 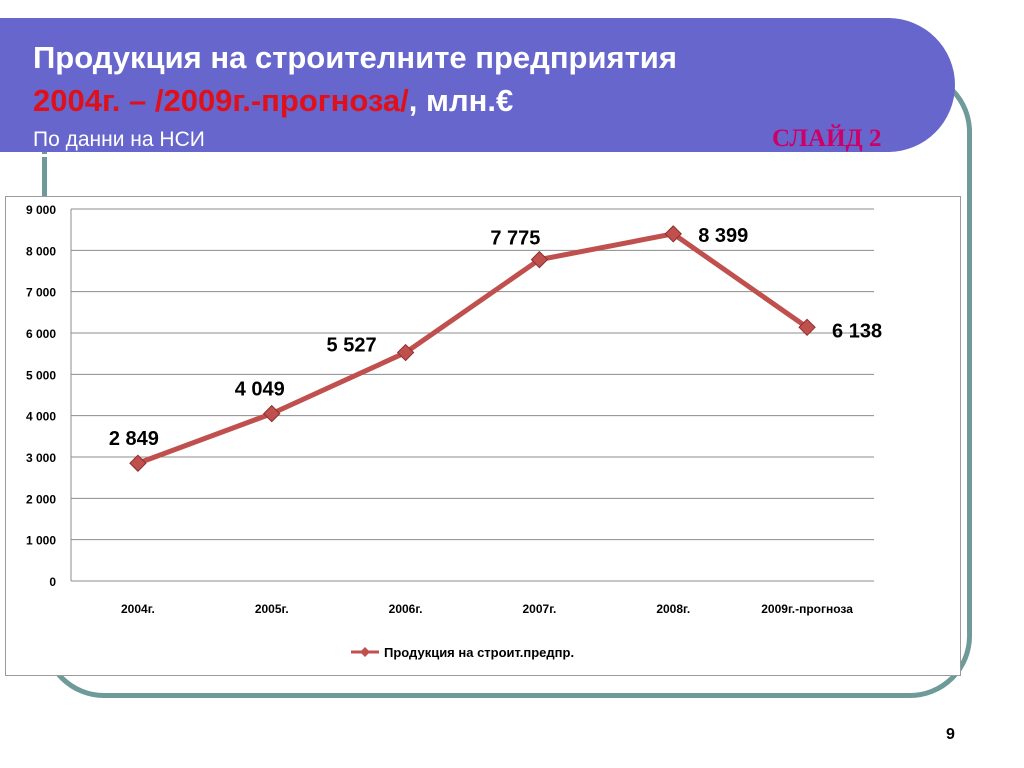 What do you see at coordinates (807, 609) in the screenshot?
I see `x-tick-label: 2009г.-прогноза` at bounding box center [807, 609].